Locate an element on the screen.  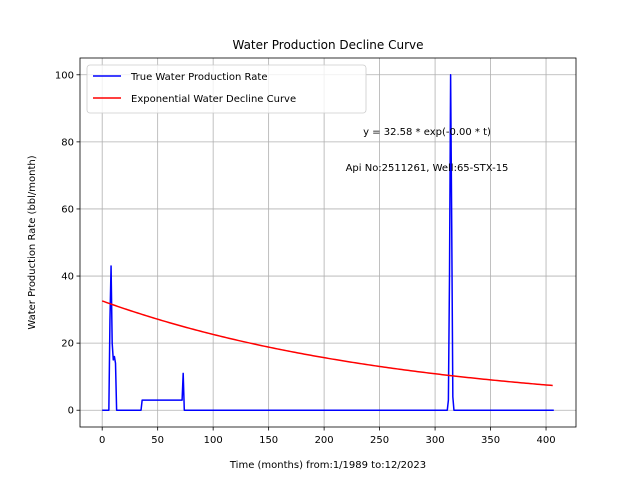
x-tick-label: 200 is located at coordinates (324, 440).